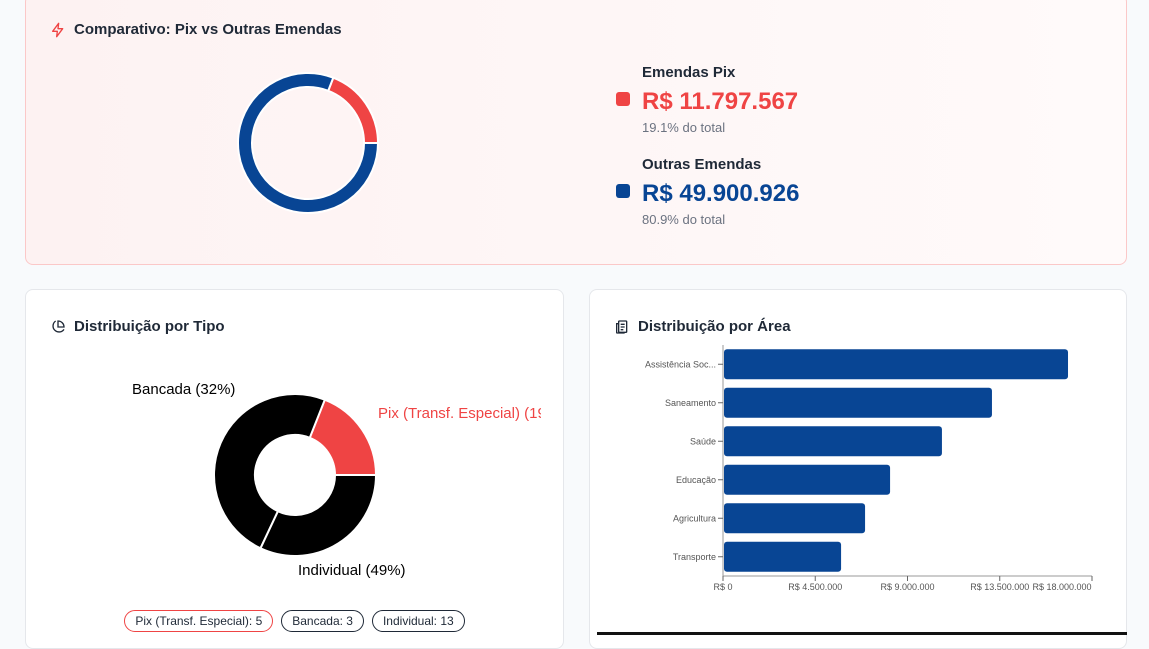  I want to click on bottom-scroll-edge, so click(862, 633).